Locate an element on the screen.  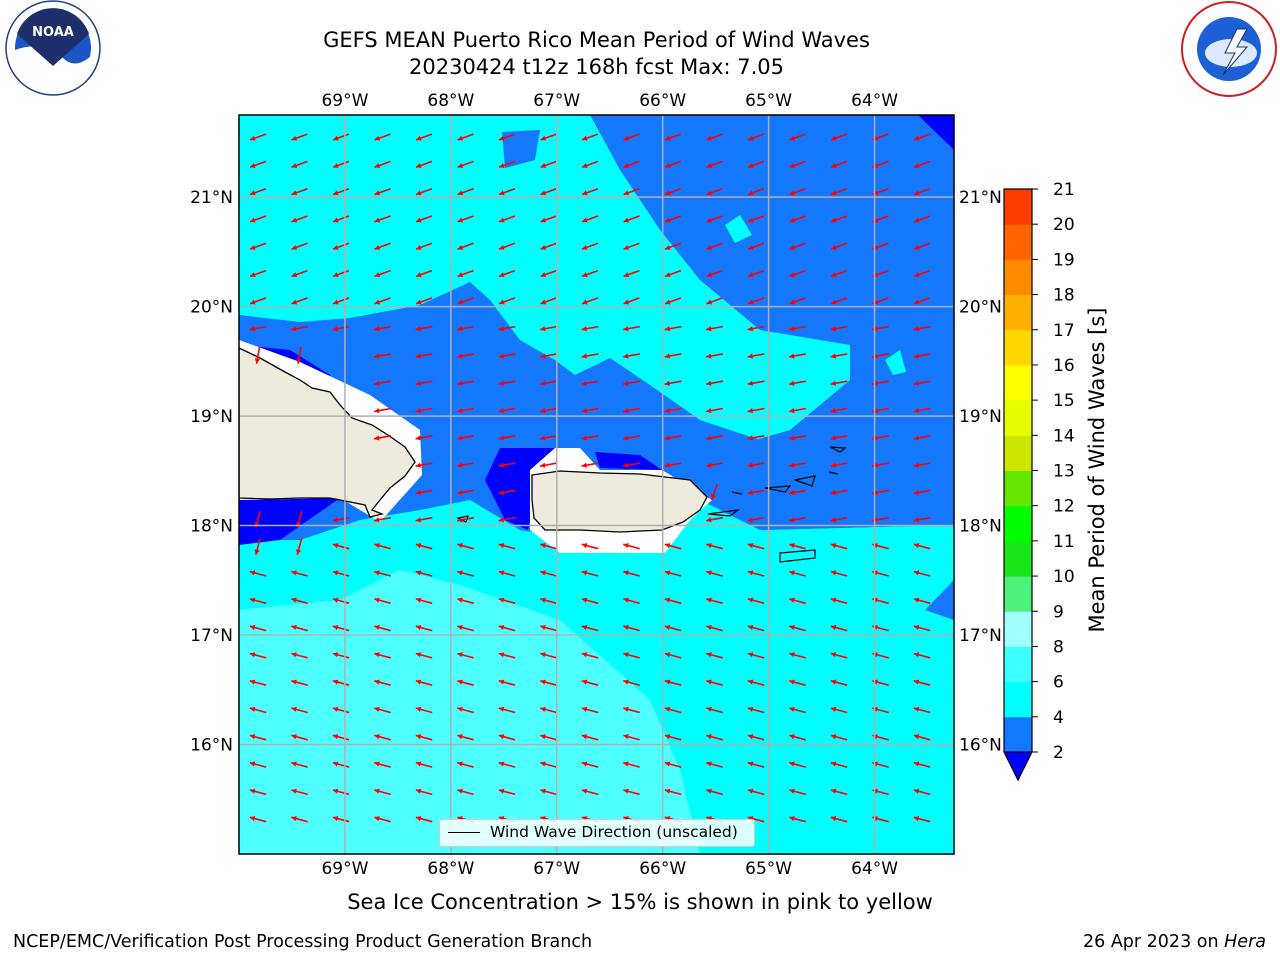
lon-labels-bottom: 69°W 68°W 67°W 66°W 65°W 64°W is located at coordinates (609, 869).